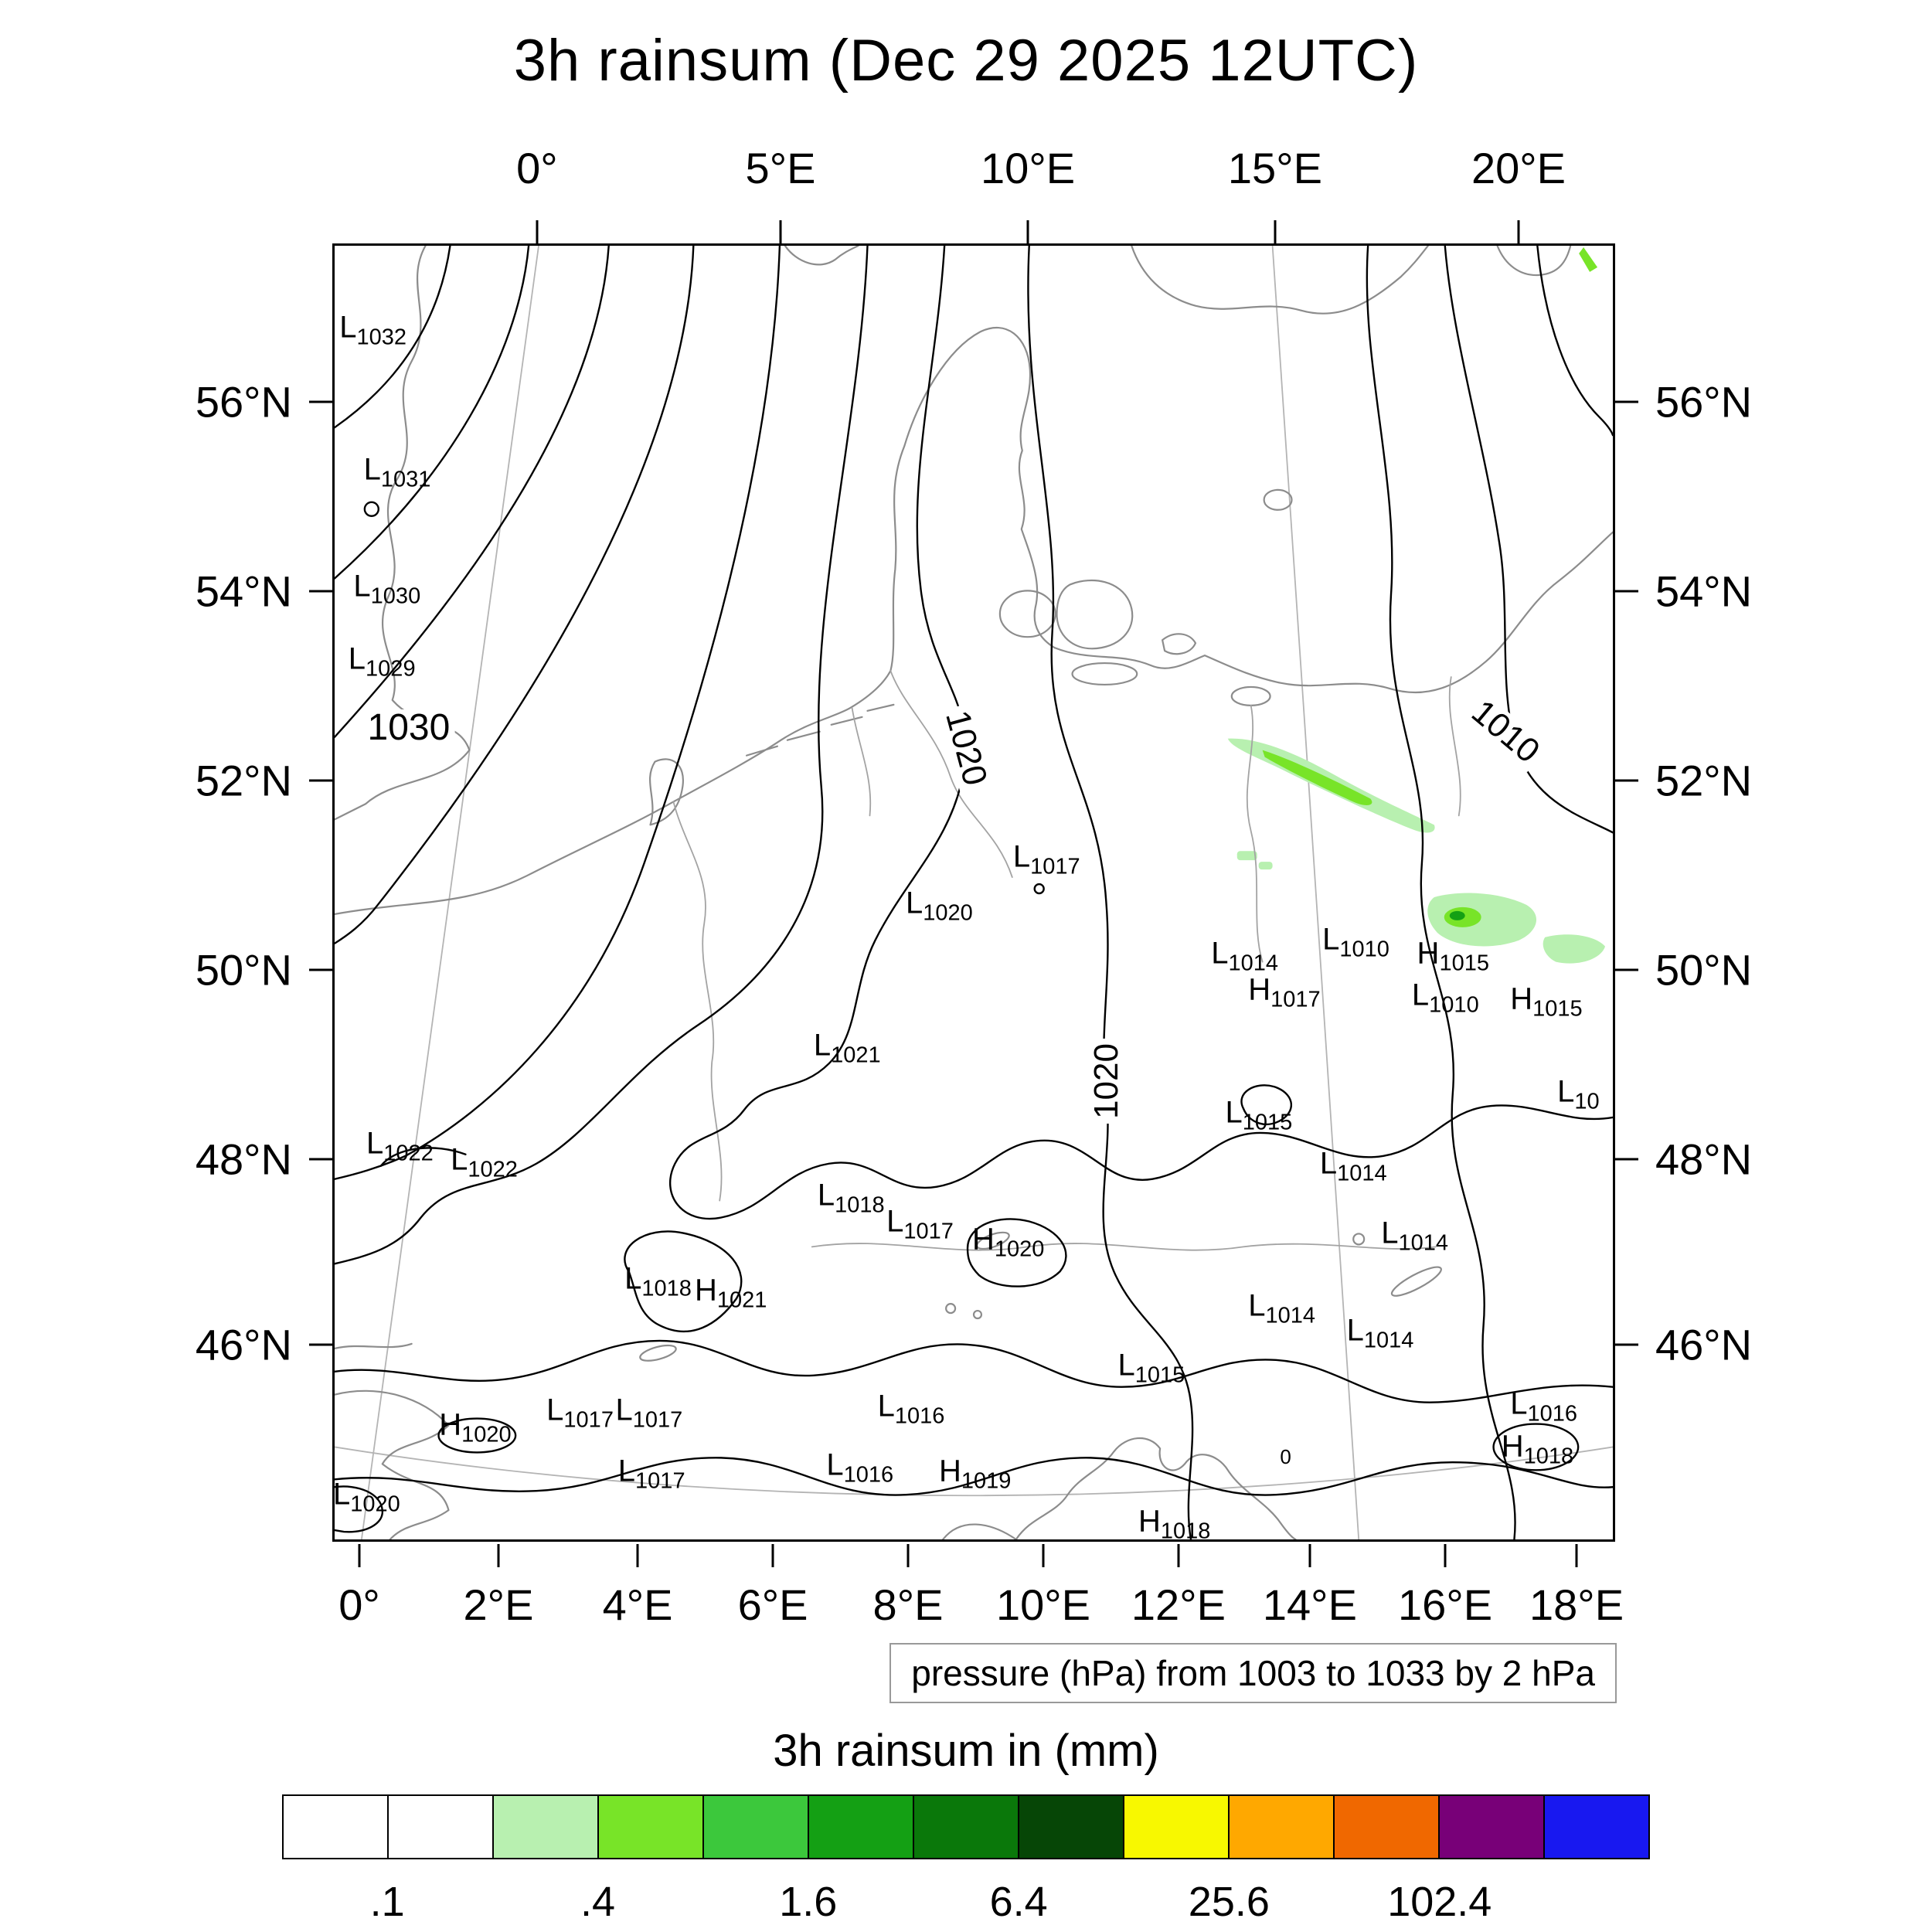 The image size is (1932, 1932). Describe the element at coordinates (851, 1199) in the screenshot. I see `pressure-center-l1018: L1018` at that location.